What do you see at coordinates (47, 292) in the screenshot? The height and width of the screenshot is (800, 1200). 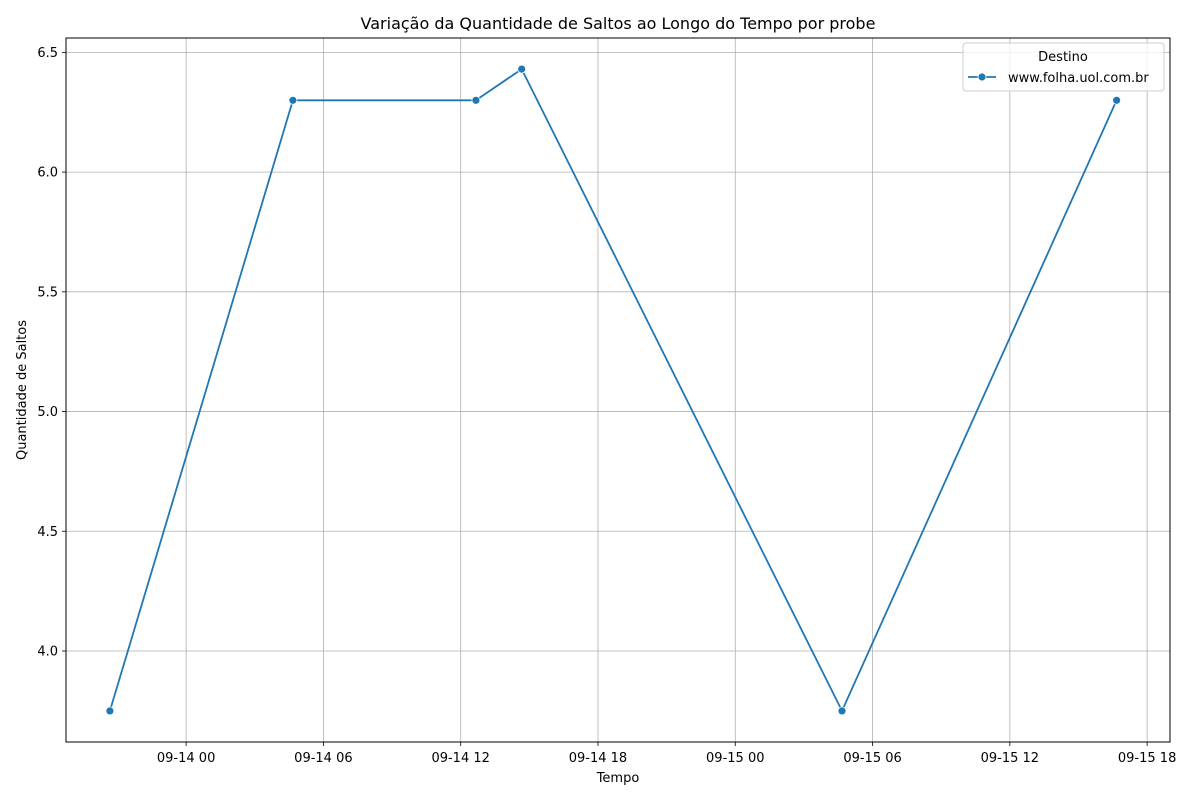 I see `y-tick-label: 5.5` at bounding box center [47, 292].